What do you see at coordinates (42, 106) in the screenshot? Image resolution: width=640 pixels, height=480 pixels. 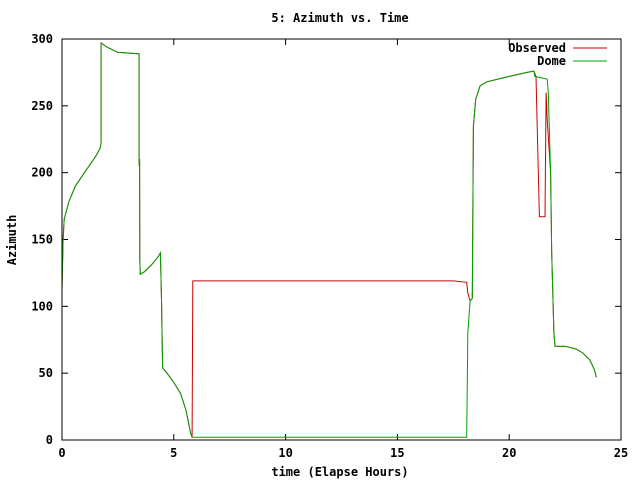 I see `y-tick-label: 250` at bounding box center [42, 106].